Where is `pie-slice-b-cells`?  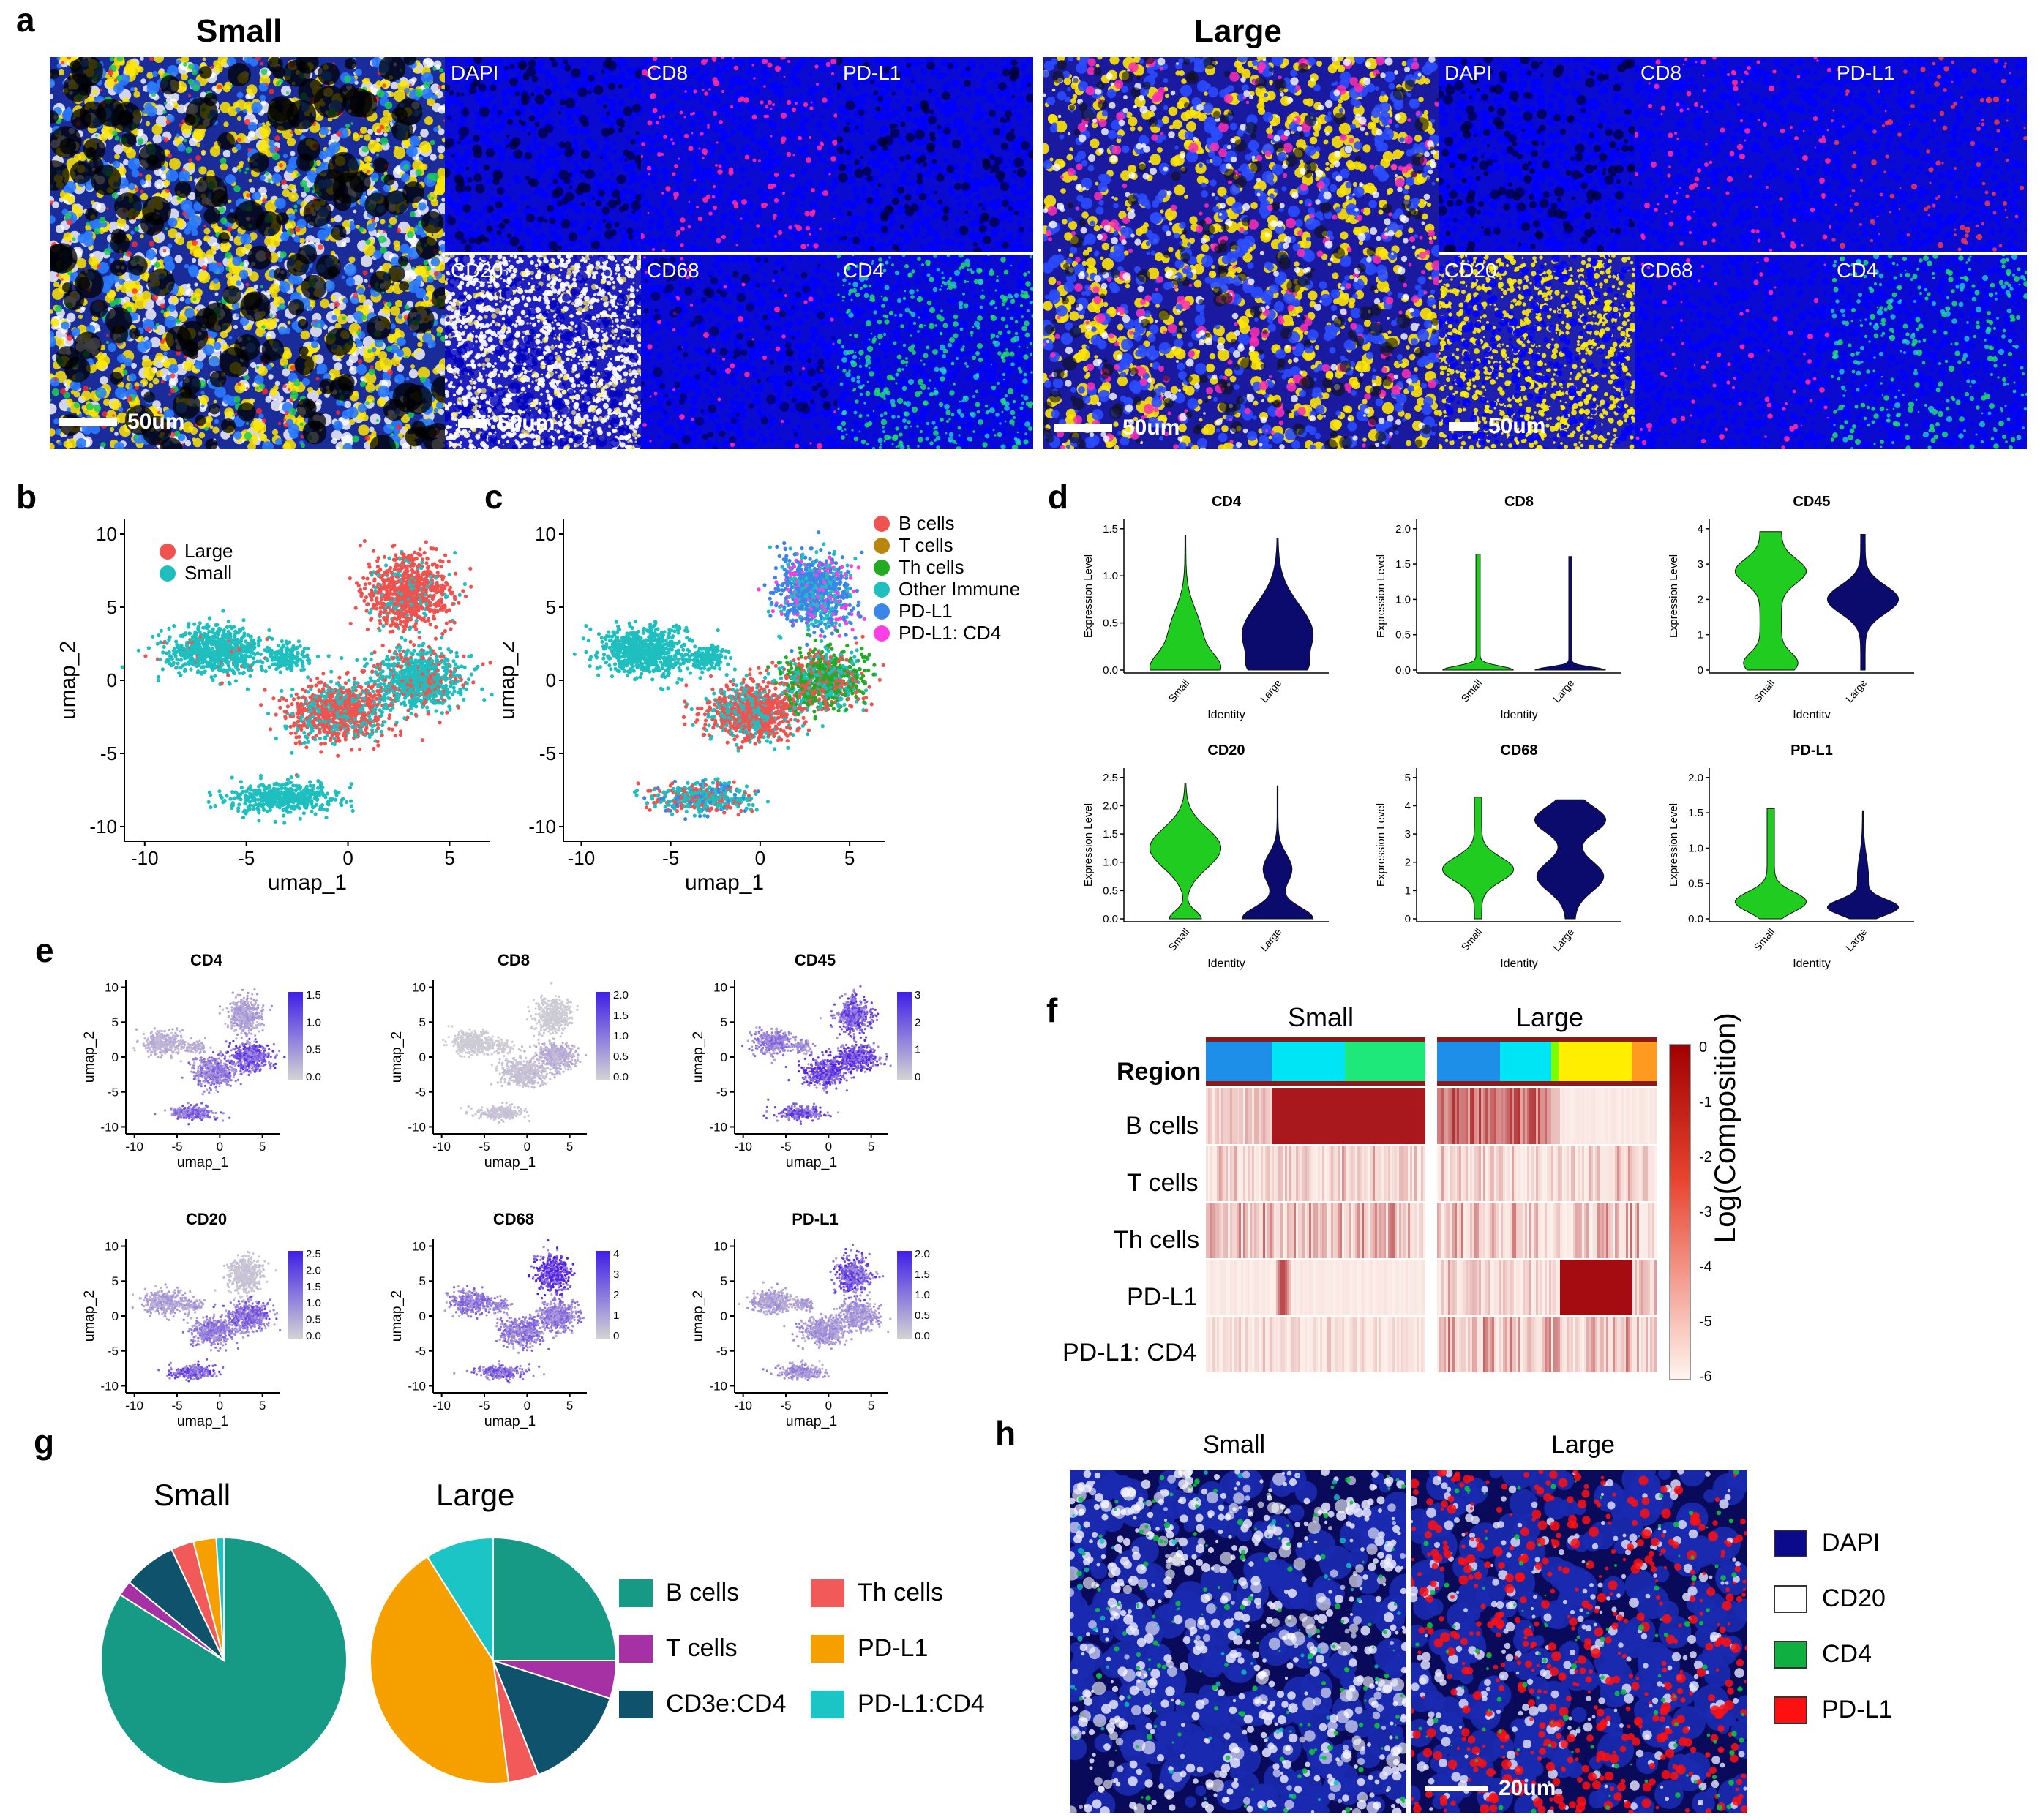 pie-slice-b-cells is located at coordinates (224, 1660).